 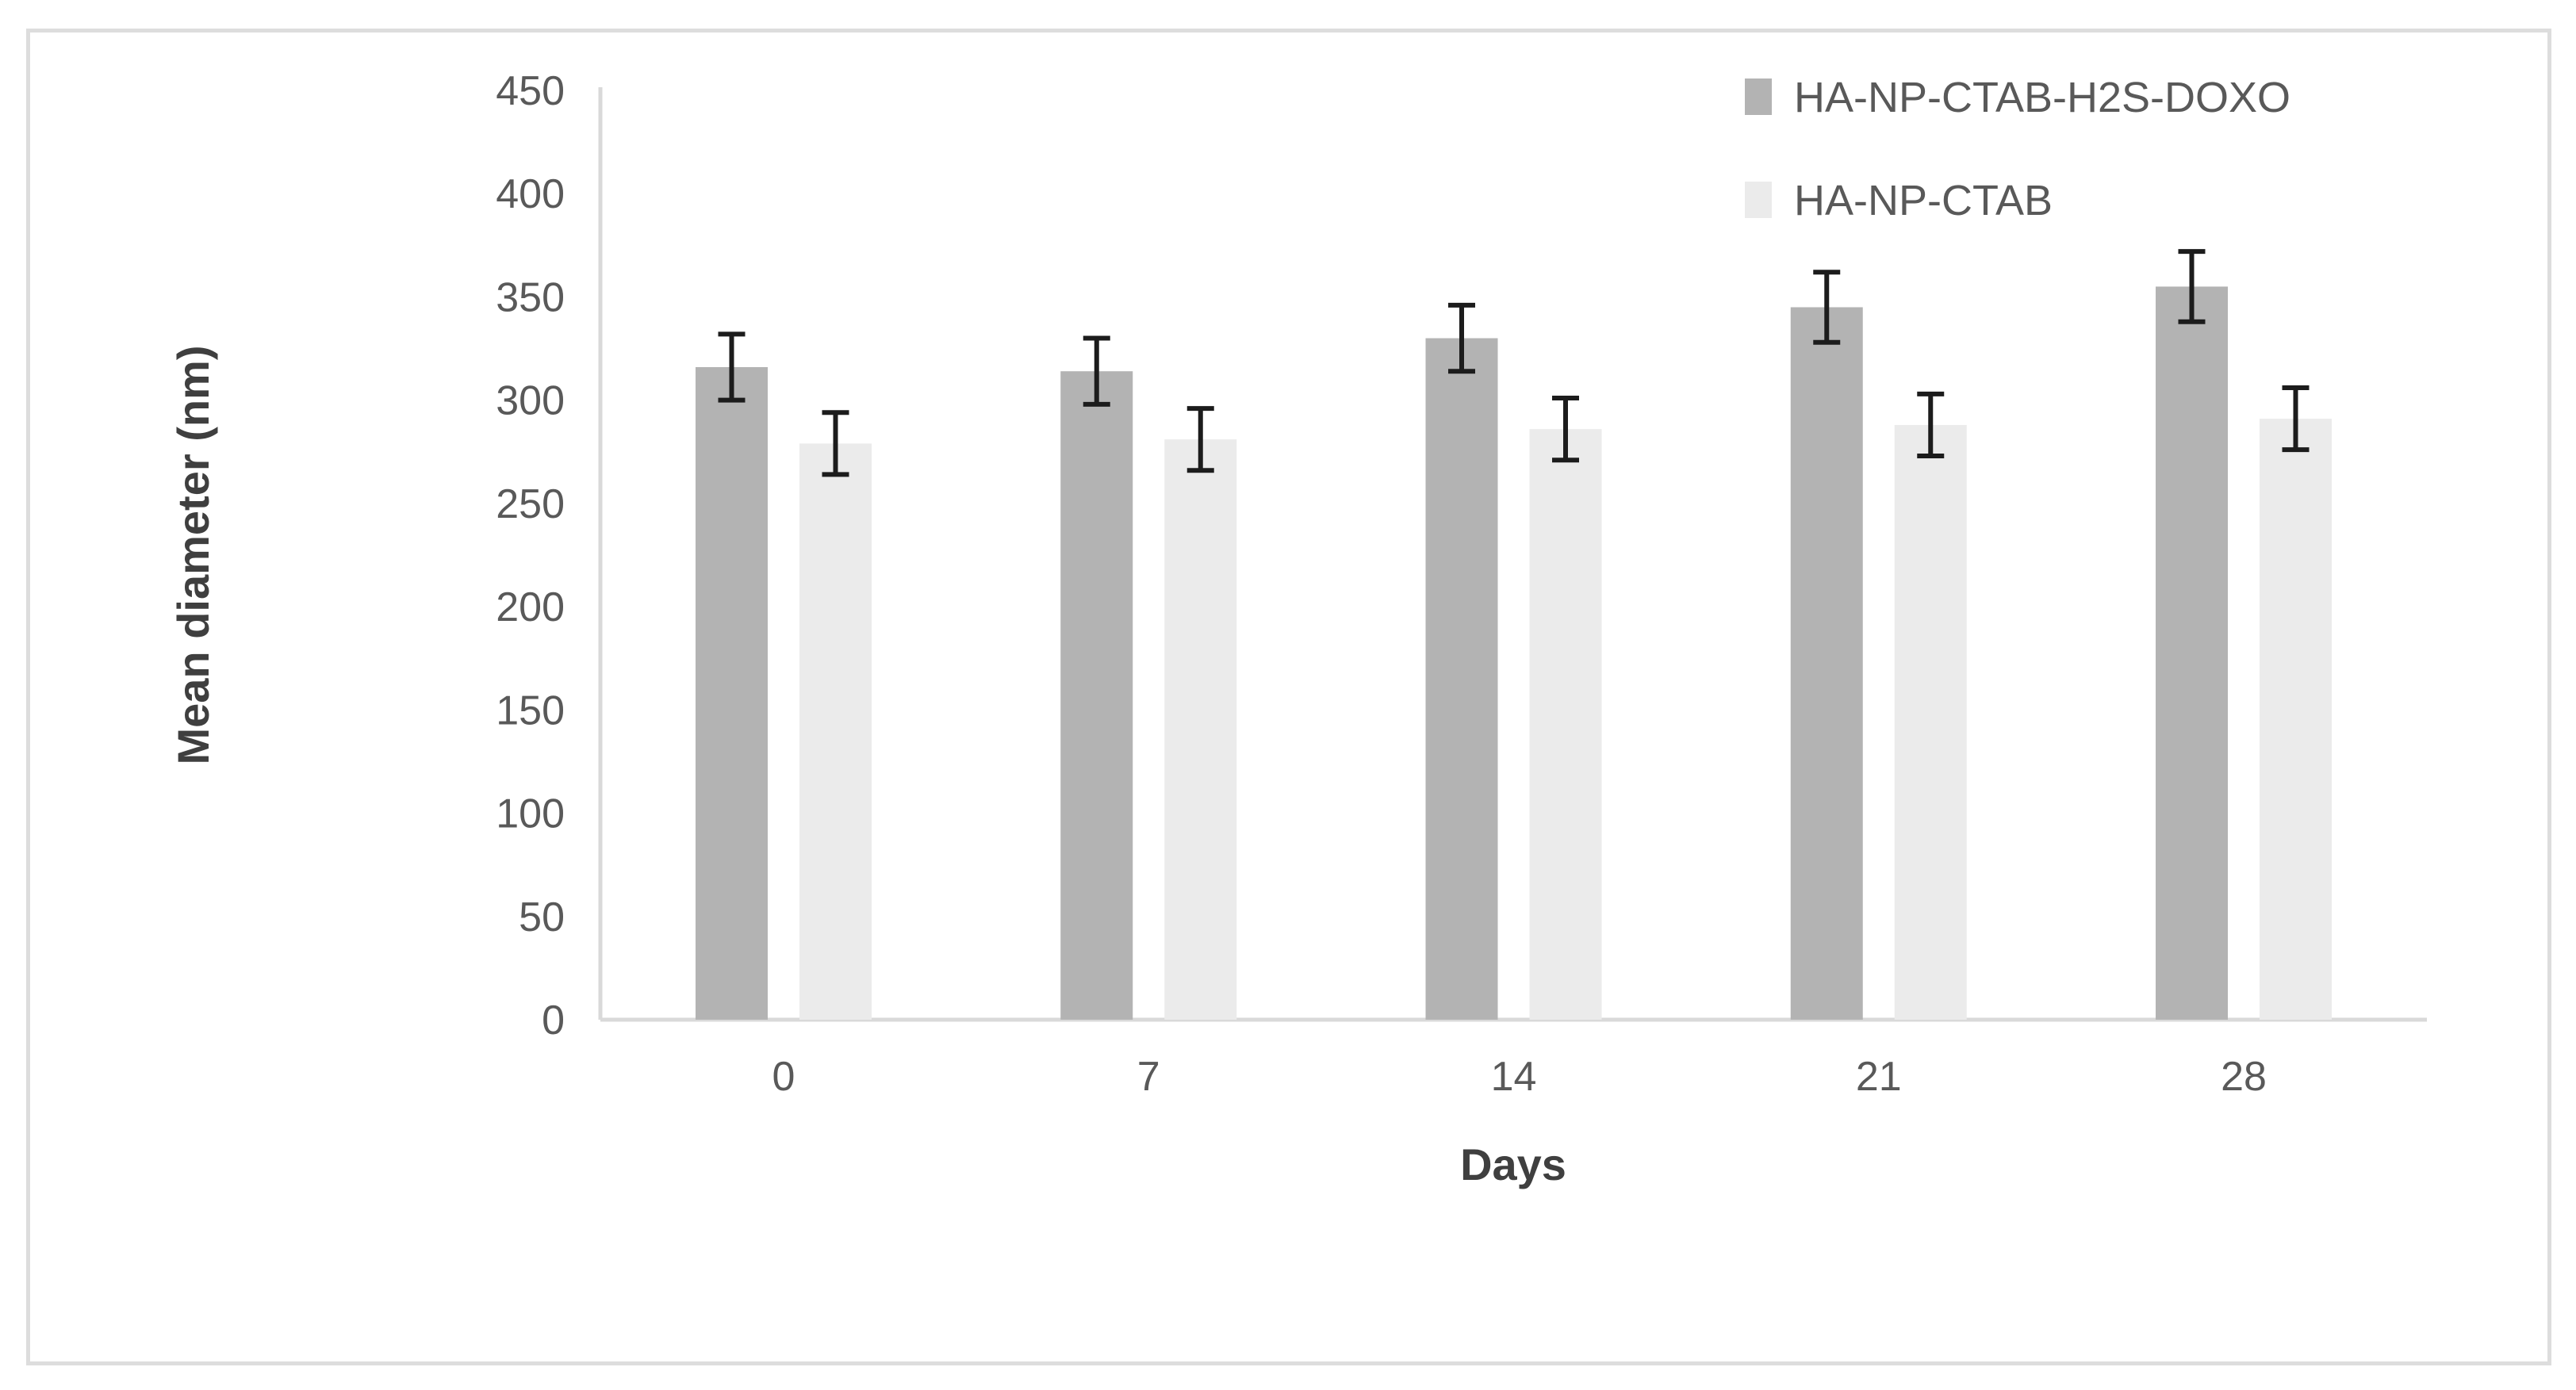 I want to click on legend-item: HA-NP-CTAB-H2S-DOXO, so click(x=2017, y=97).